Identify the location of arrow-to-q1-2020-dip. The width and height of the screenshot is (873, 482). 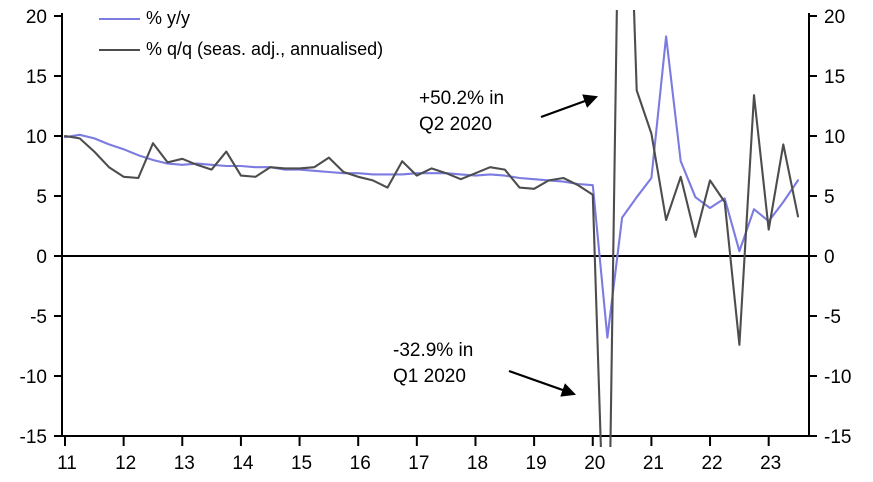
(542, 383).